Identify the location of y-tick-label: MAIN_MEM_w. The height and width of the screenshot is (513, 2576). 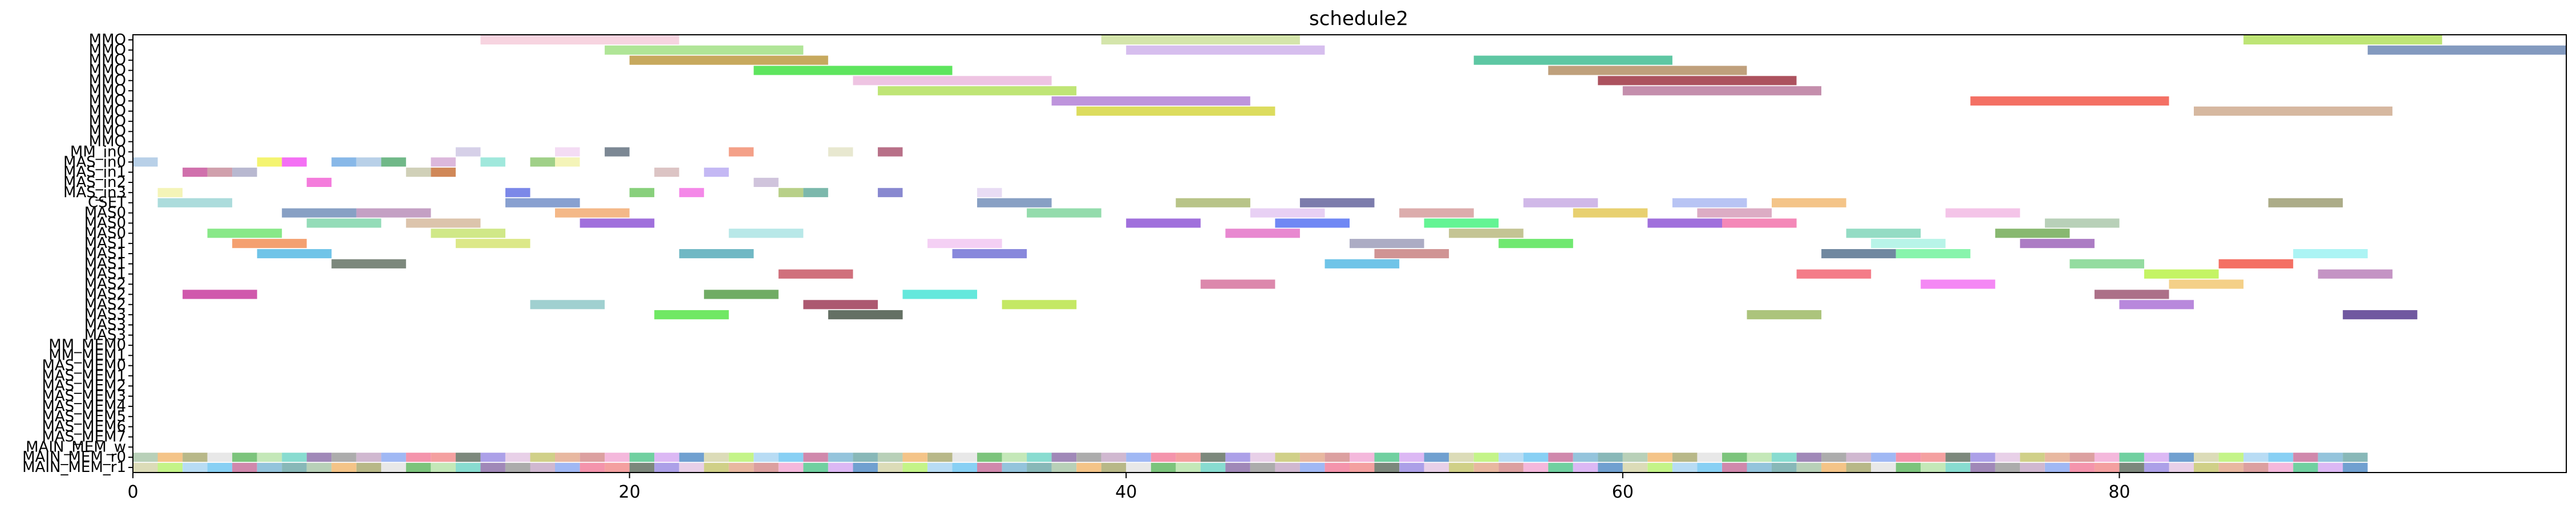
(76, 446).